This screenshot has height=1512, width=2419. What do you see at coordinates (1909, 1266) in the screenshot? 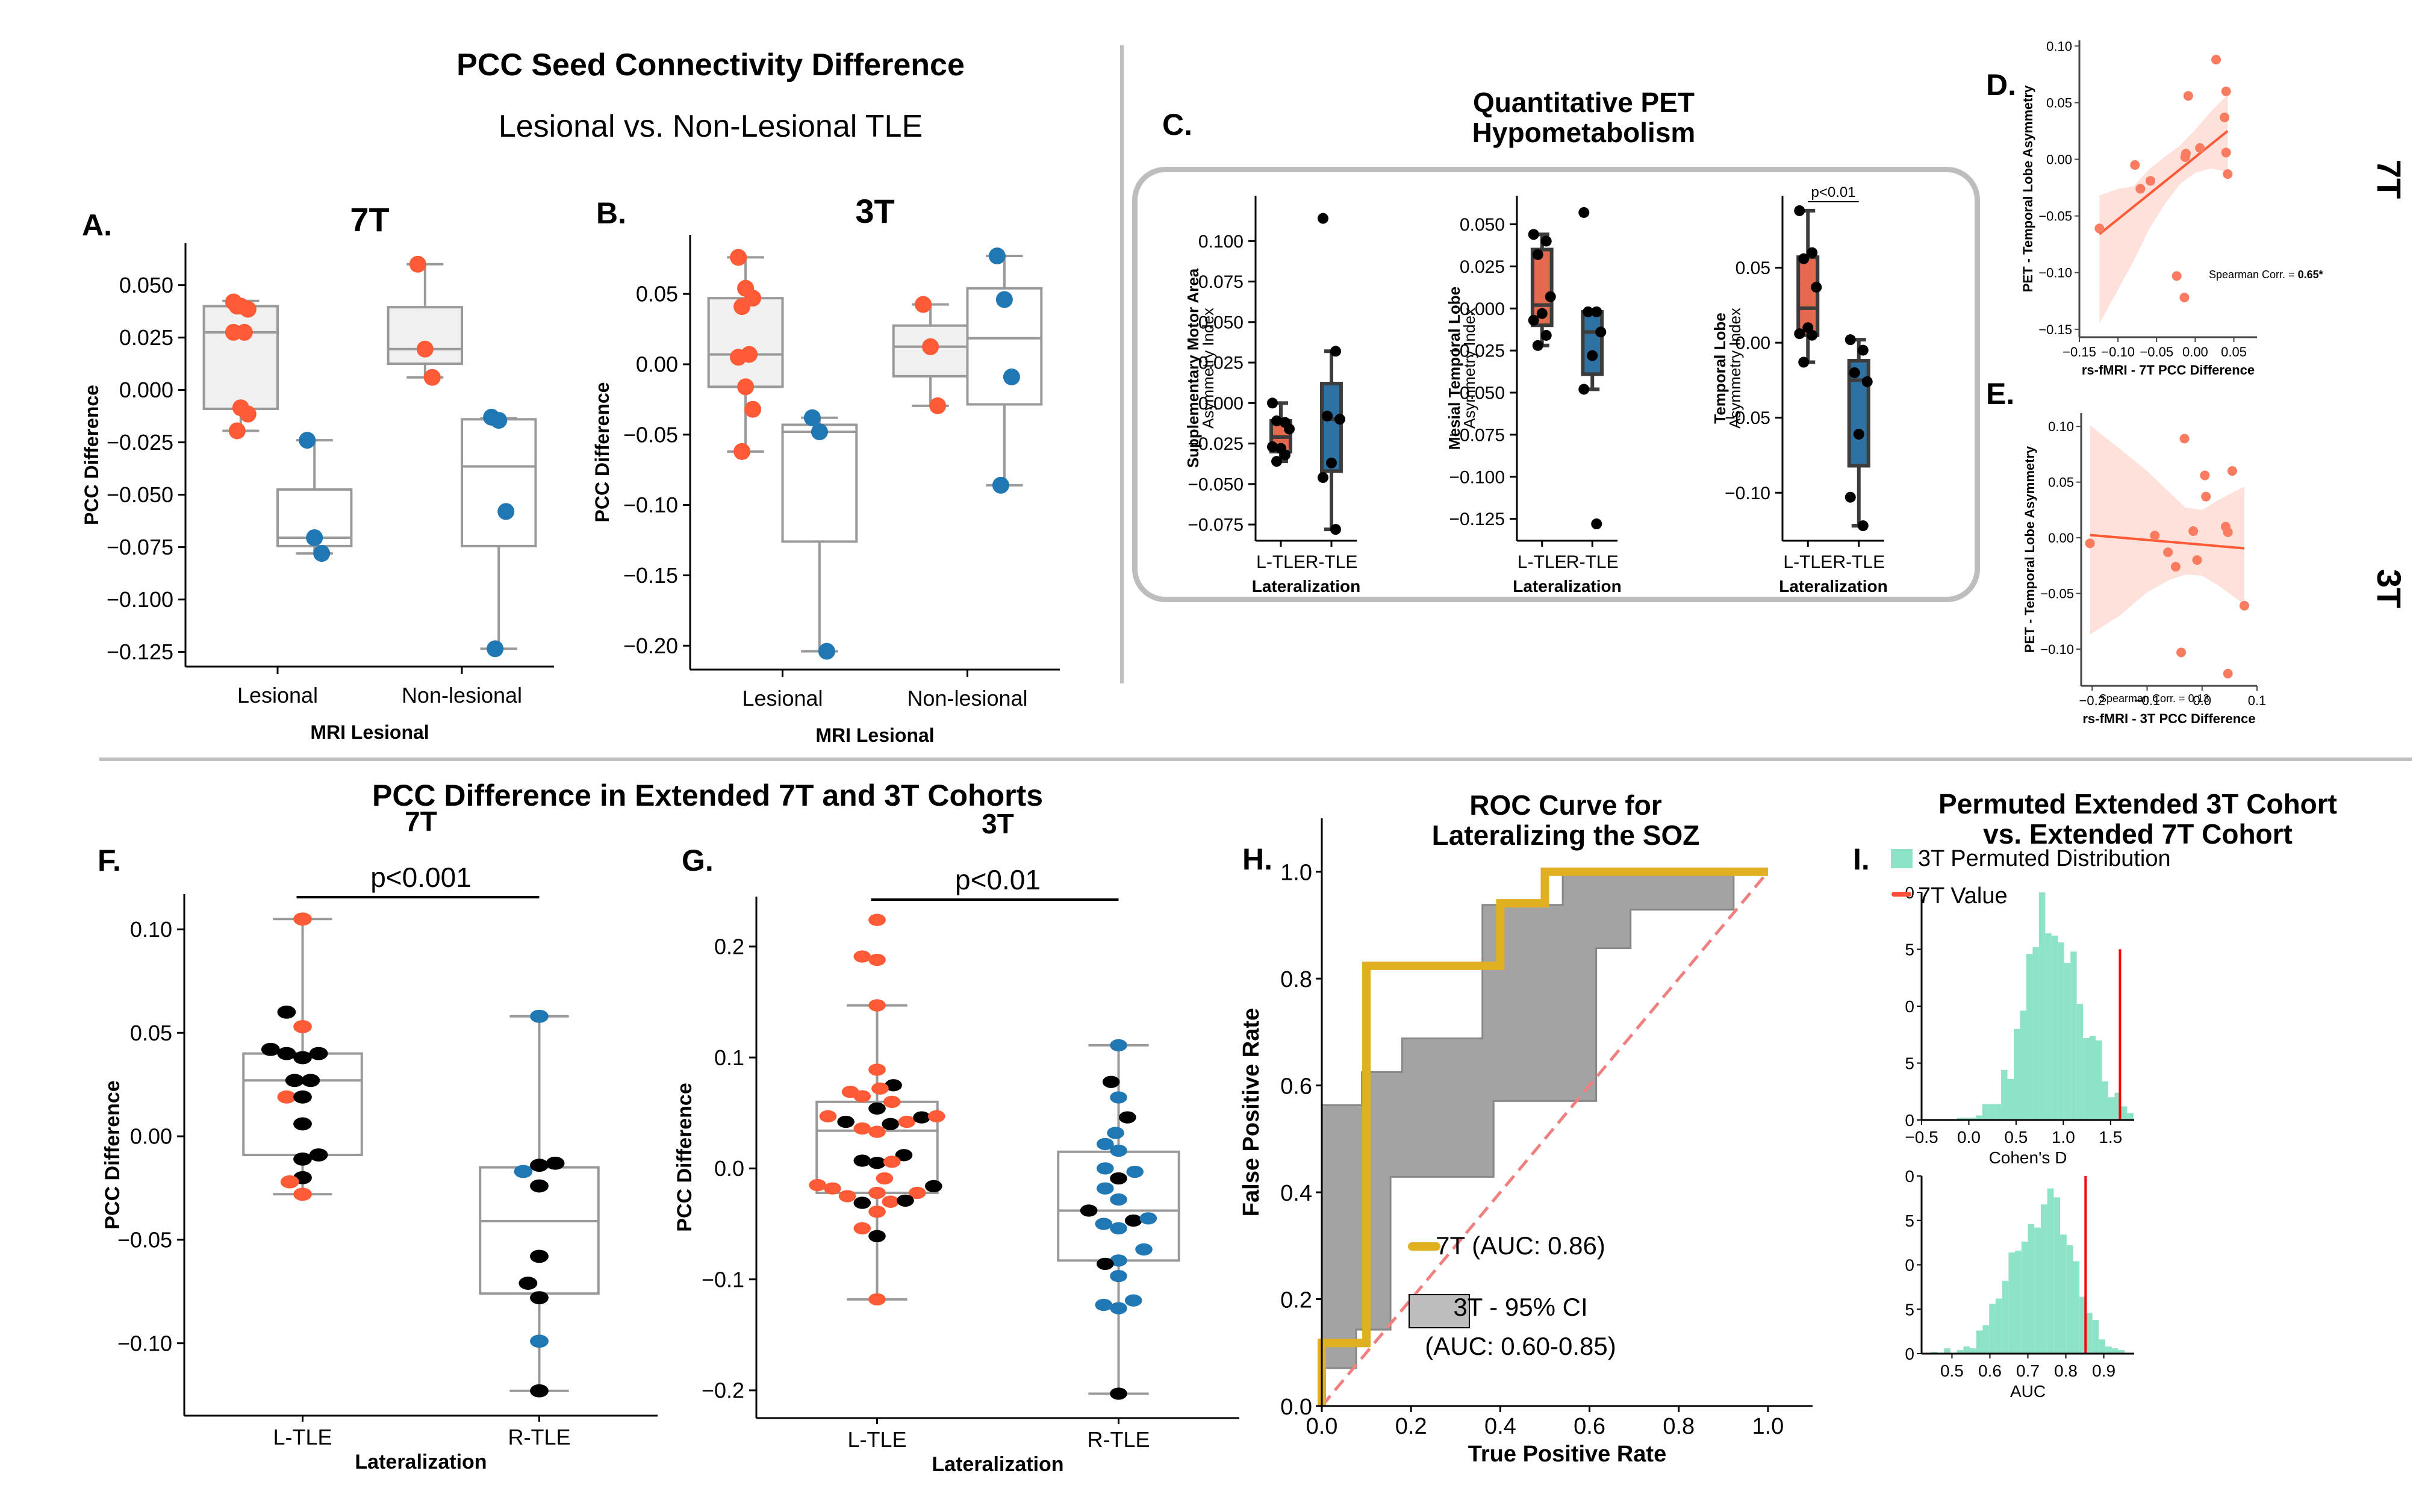
I see `y-tick-label: 0` at bounding box center [1909, 1266].